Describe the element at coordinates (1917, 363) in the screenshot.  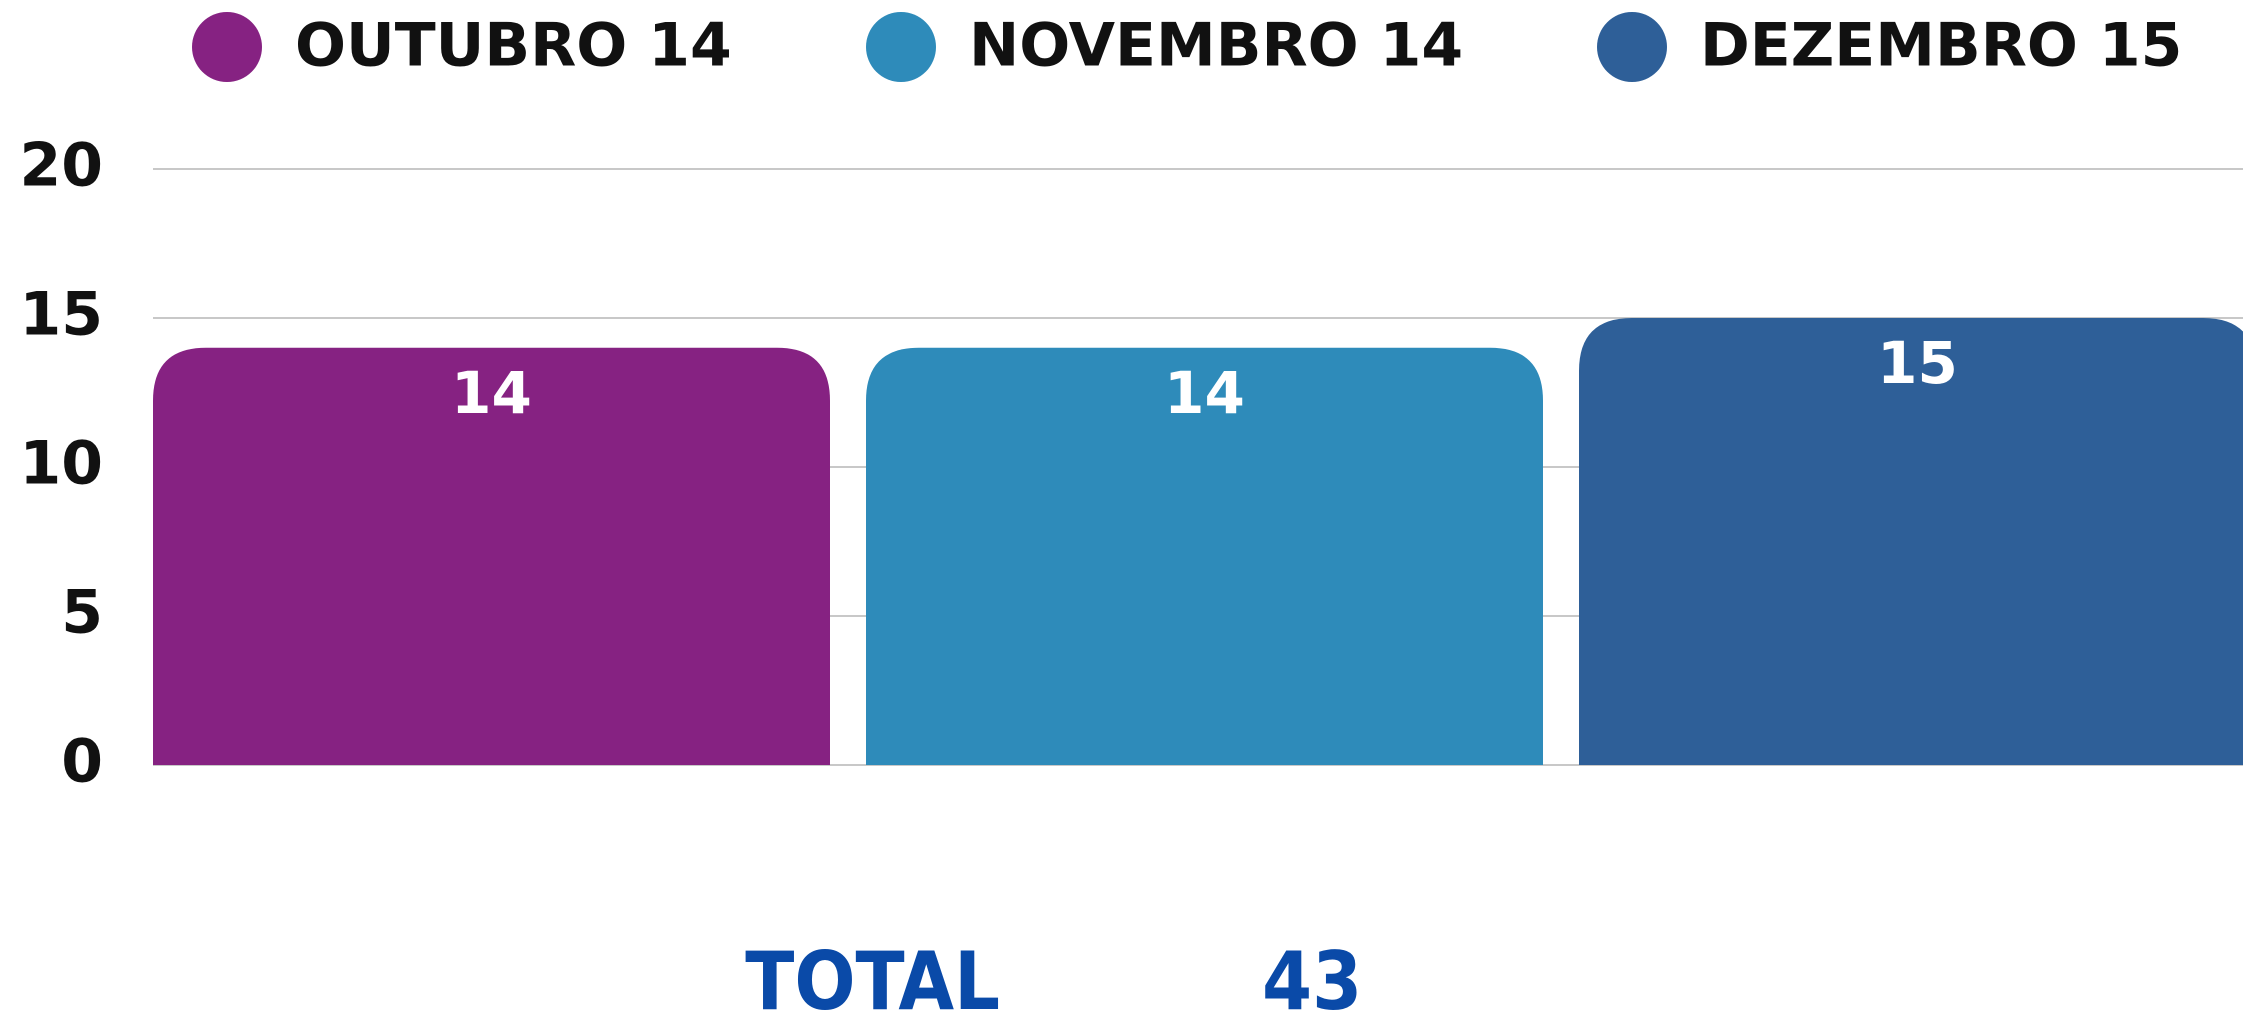
I see `data-label: 15` at that location.